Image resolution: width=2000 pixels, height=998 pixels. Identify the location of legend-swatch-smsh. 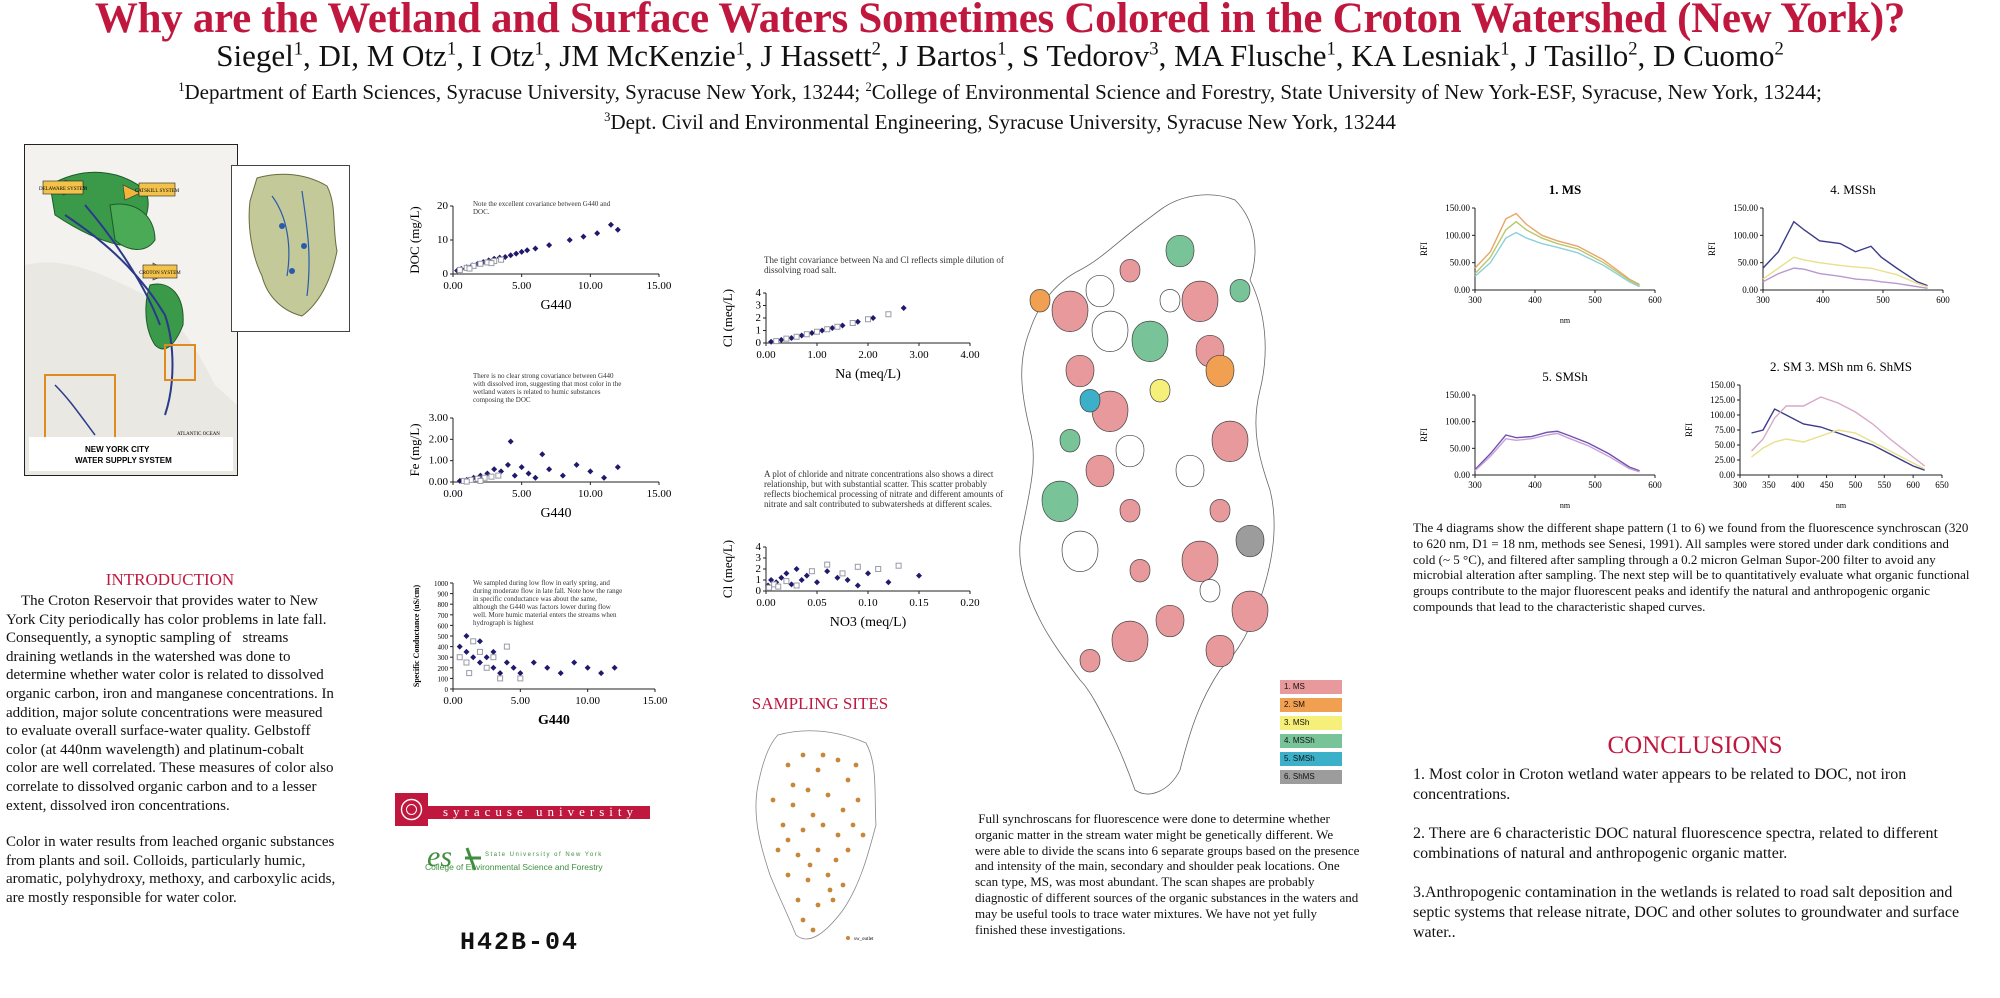
(1311, 759).